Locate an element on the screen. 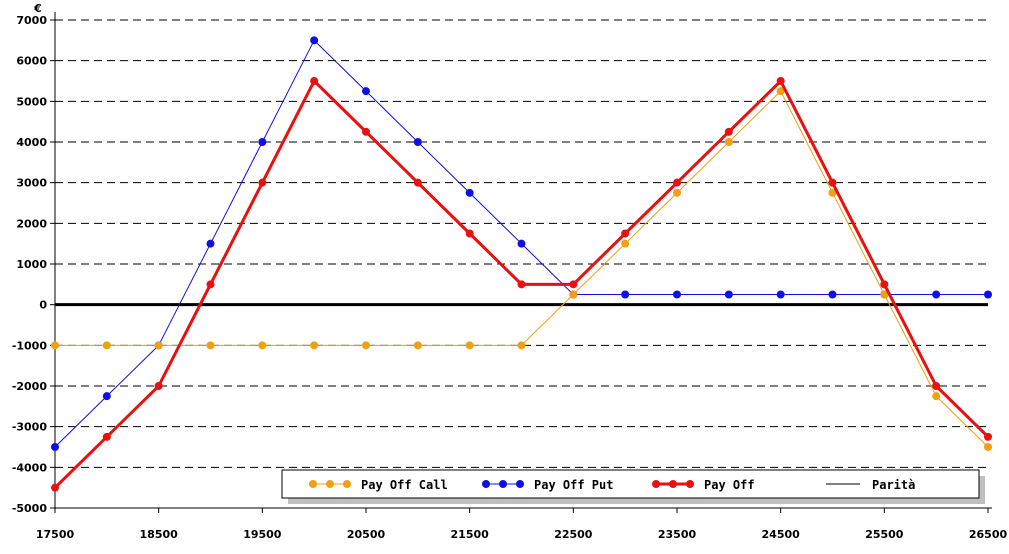 The height and width of the screenshot is (554, 1009). x-tick-label: 18500 is located at coordinates (159, 534).